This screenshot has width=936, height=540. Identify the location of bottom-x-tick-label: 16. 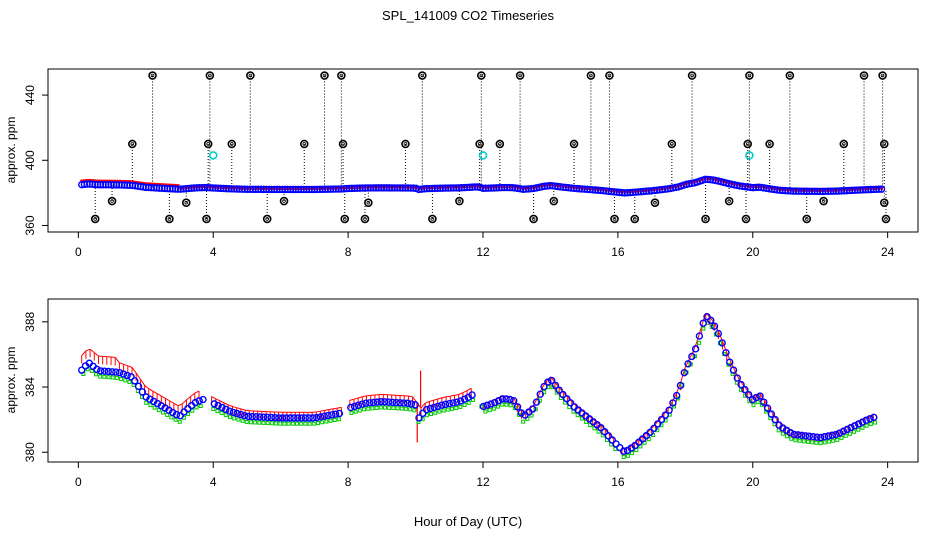
(618, 482).